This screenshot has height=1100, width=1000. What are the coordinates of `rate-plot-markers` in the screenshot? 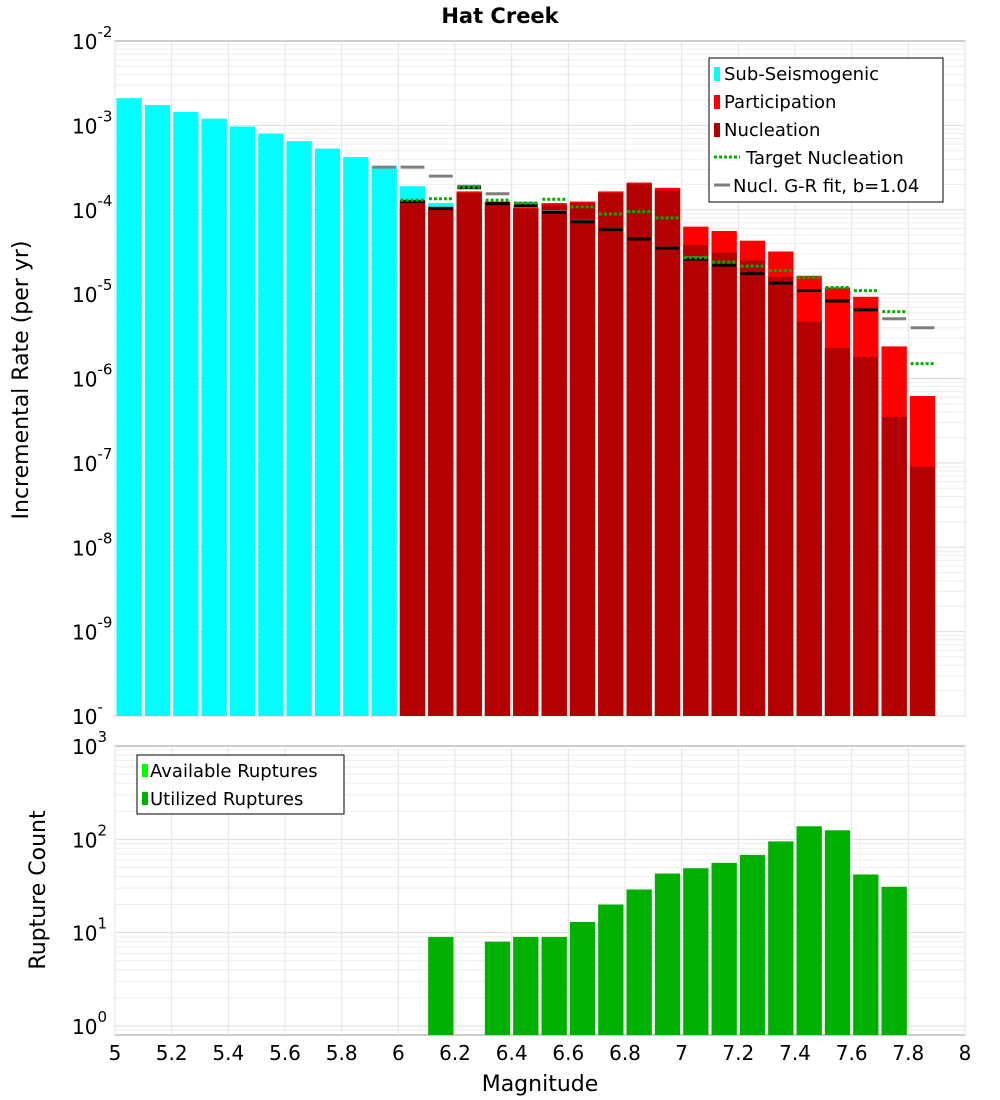 It's located at (653, 265).